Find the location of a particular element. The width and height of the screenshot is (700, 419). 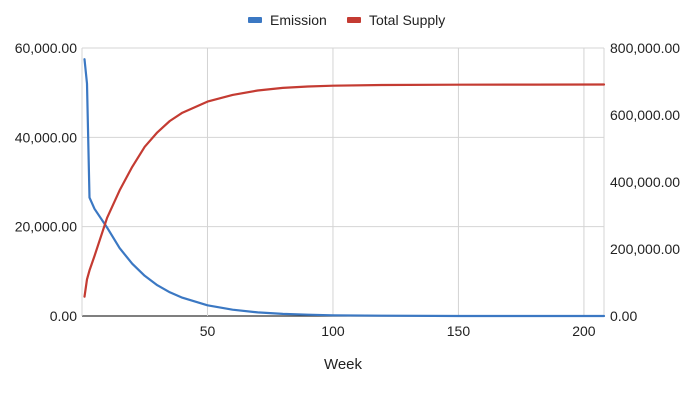

legend-item-total-supply: Total Supply is located at coordinates (396, 20).